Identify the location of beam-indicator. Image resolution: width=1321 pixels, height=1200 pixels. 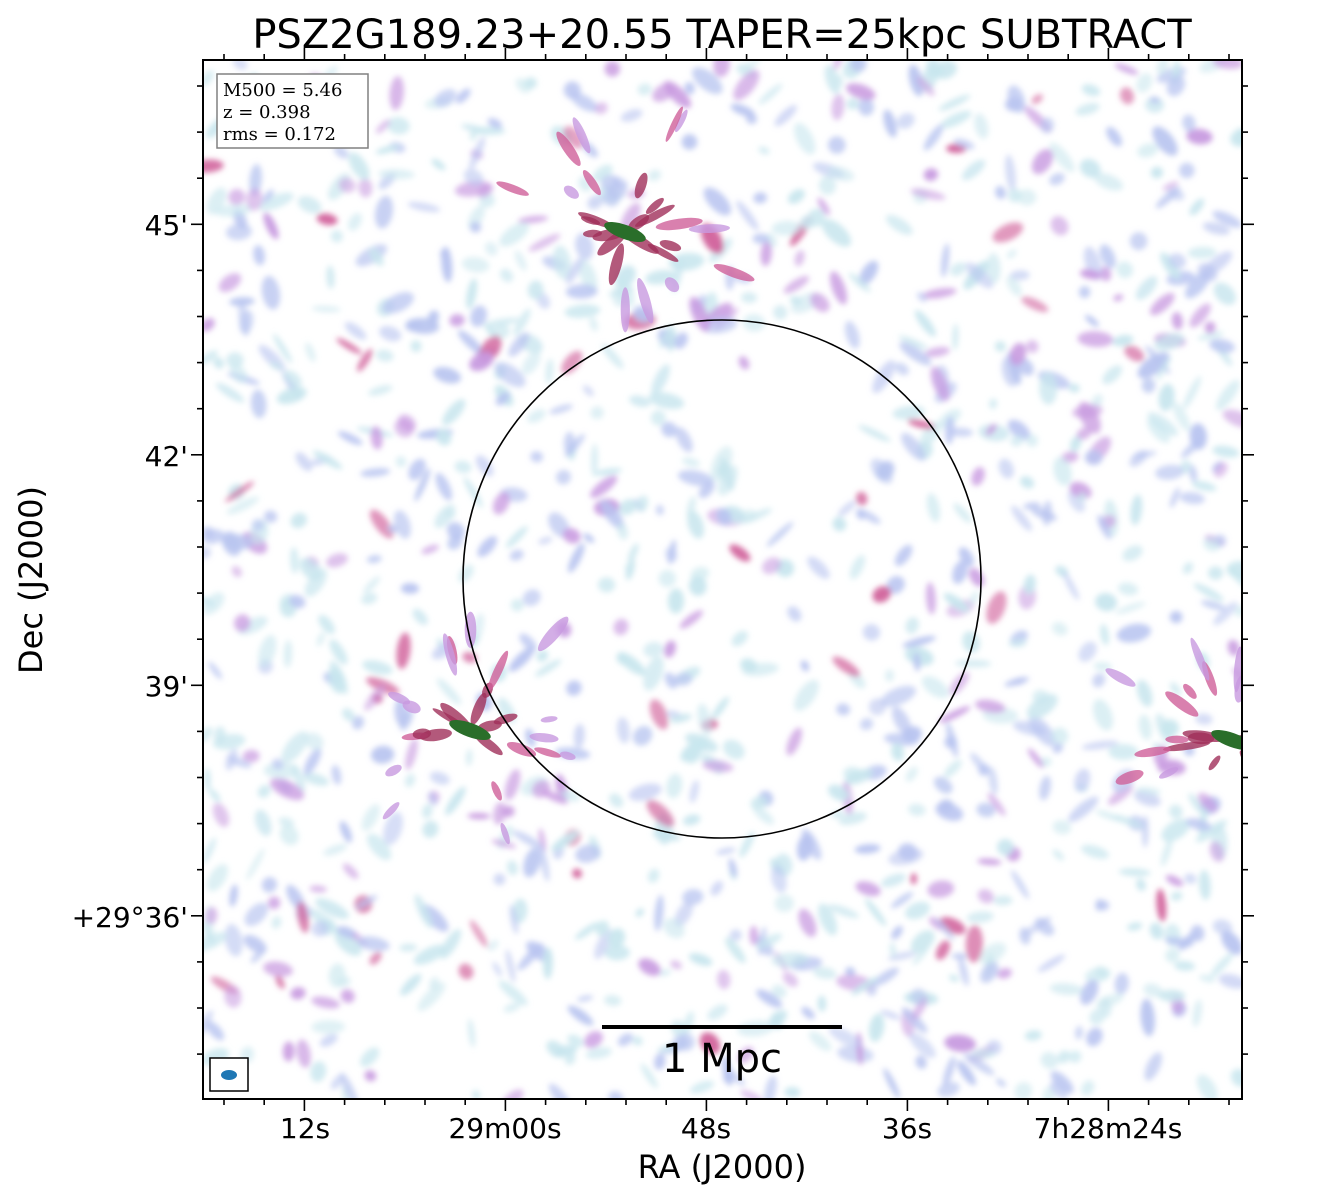
(229, 1074).